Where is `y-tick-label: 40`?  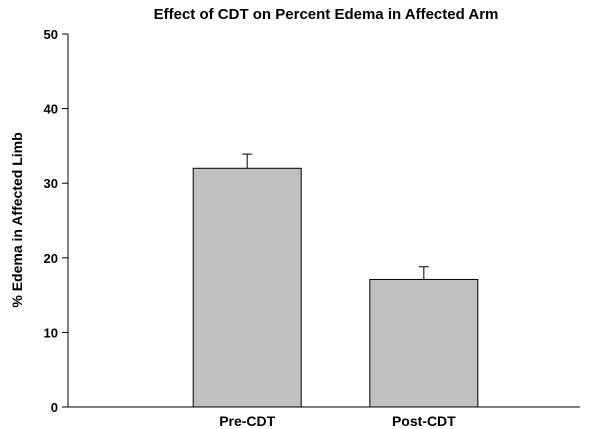 y-tick-label: 40 is located at coordinates (51, 109).